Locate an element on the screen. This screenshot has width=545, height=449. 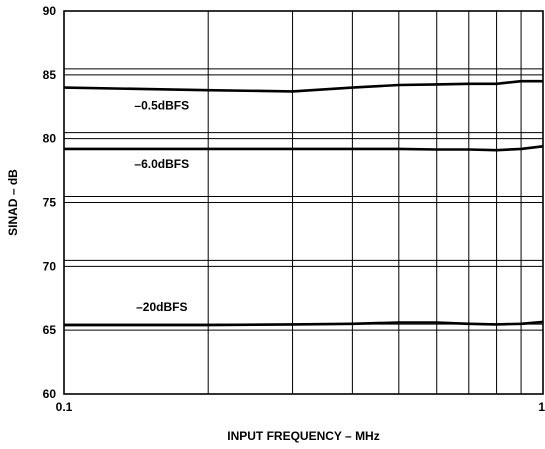
x-axis-title: INPUT FREQUENCY – MHz is located at coordinates (303, 436).